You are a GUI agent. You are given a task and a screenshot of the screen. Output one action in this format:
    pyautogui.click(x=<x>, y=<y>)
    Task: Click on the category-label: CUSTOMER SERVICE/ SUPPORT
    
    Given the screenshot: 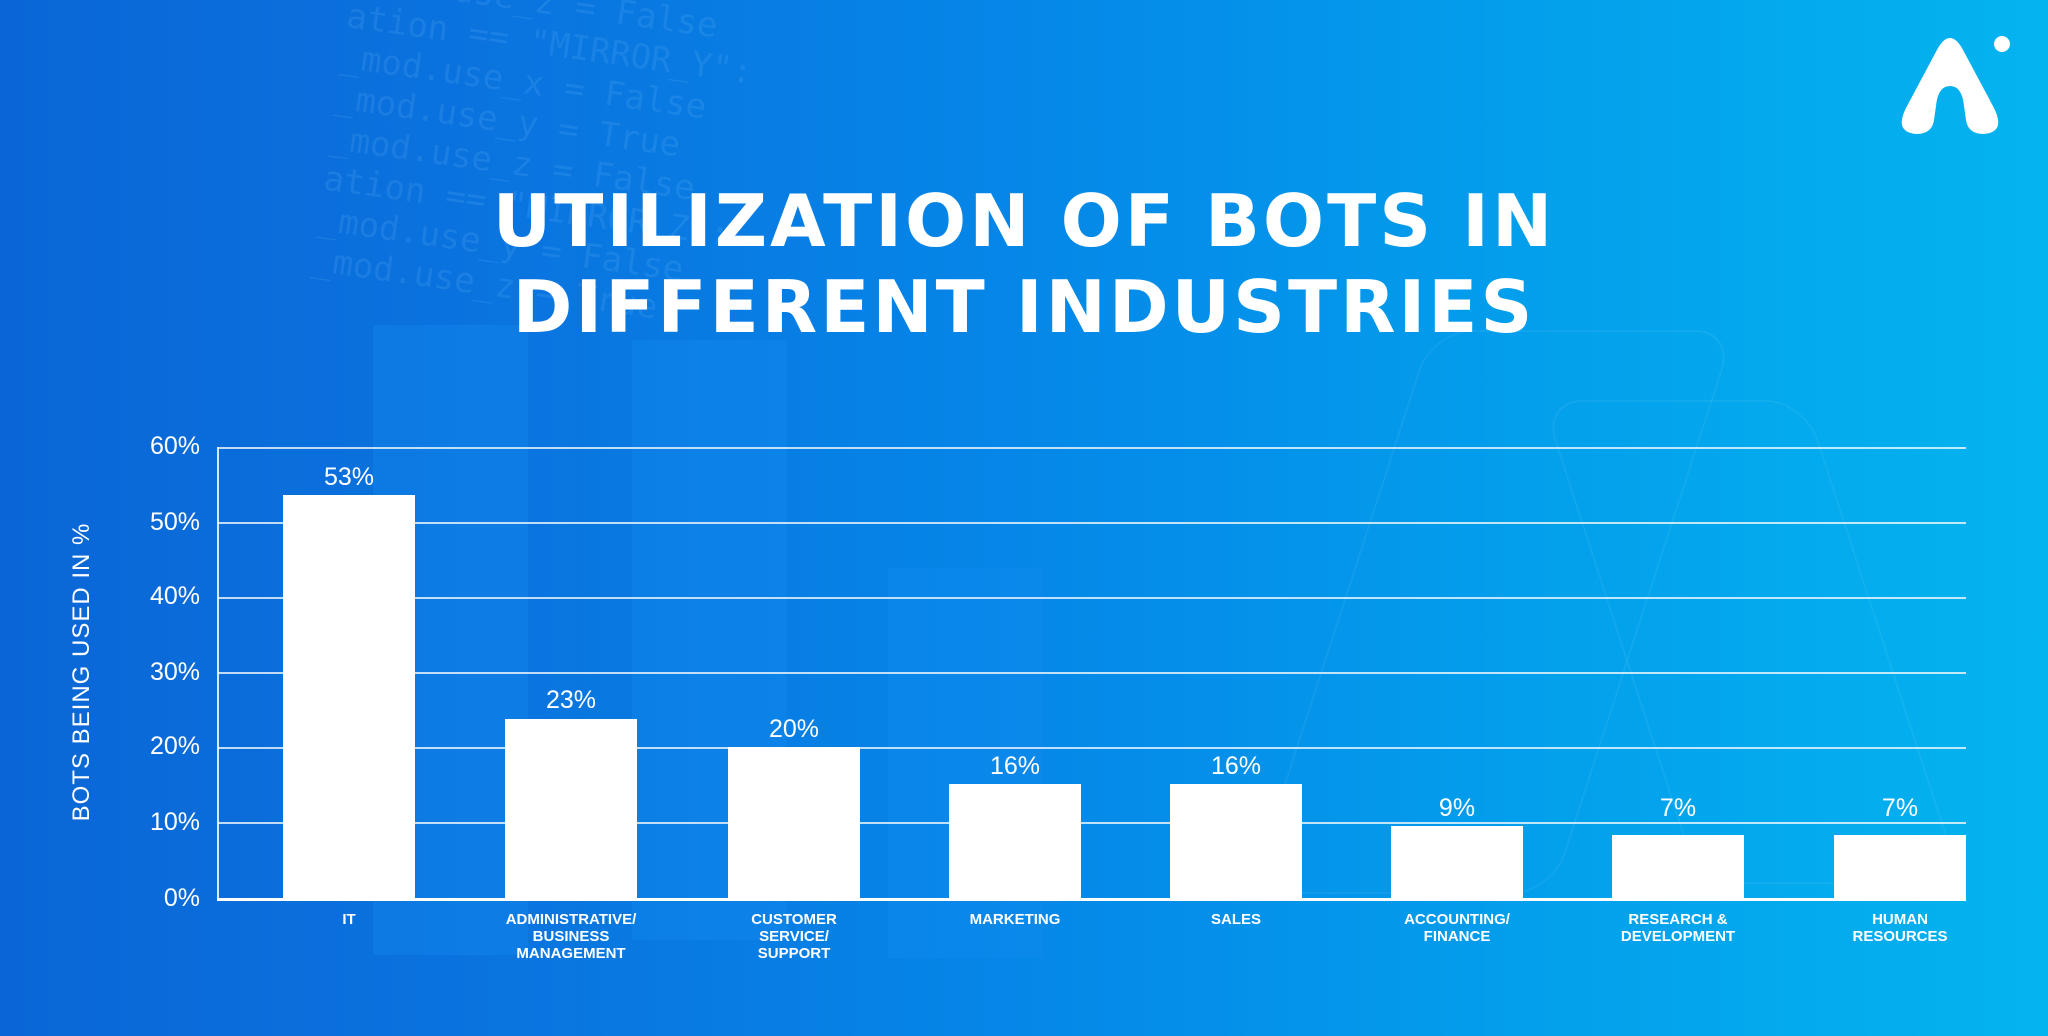 What is the action you would take?
    pyautogui.click(x=794, y=936)
    